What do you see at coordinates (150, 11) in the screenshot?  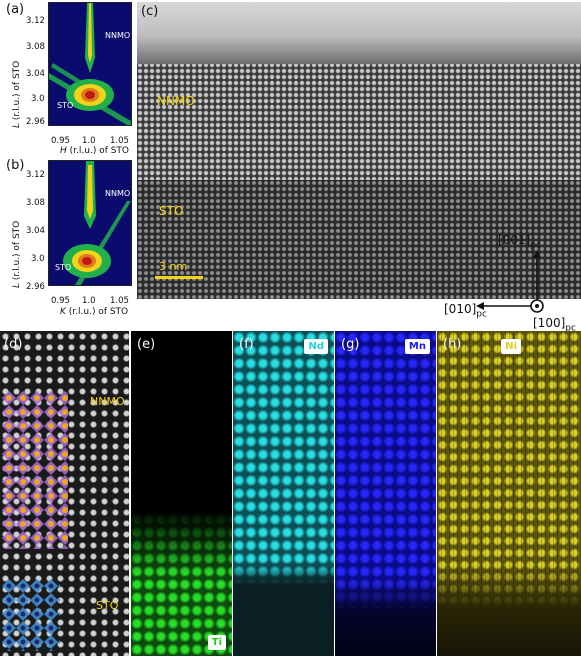 I see `panel-c-label: (c)` at bounding box center [150, 11].